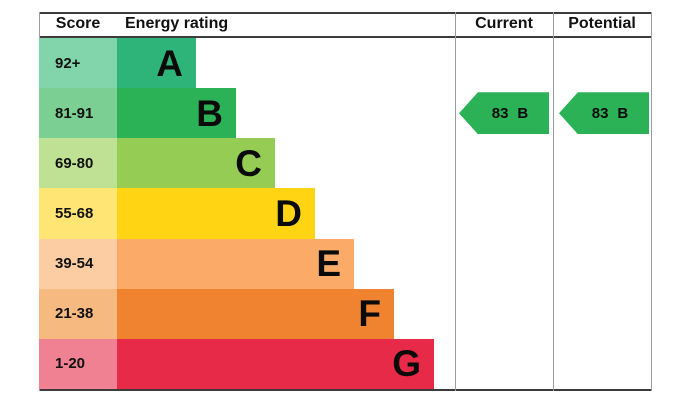 The height and width of the screenshot is (403, 699). I want to click on table-right-border, so click(651, 201).